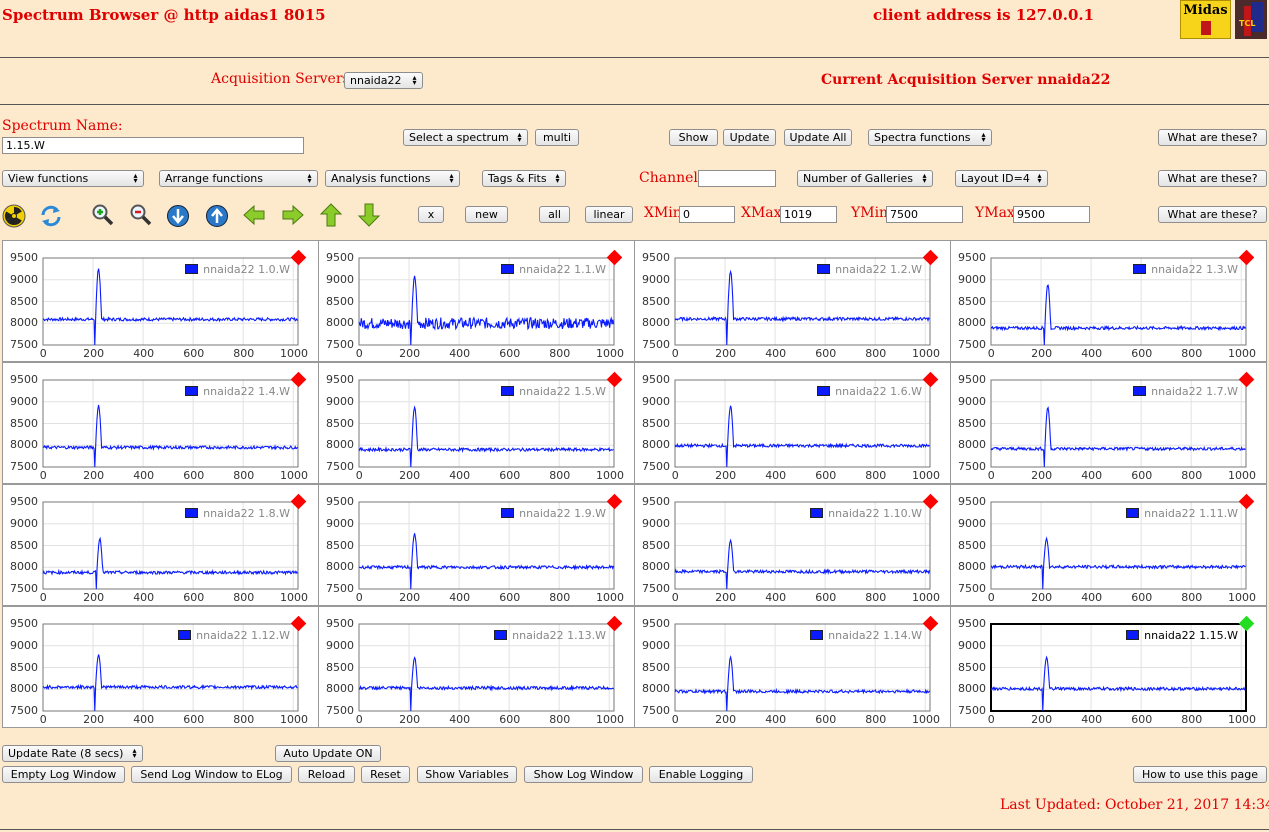 Image resolution: width=1269 pixels, height=832 pixels. I want to click on arrow-right-icon, so click(293, 215).